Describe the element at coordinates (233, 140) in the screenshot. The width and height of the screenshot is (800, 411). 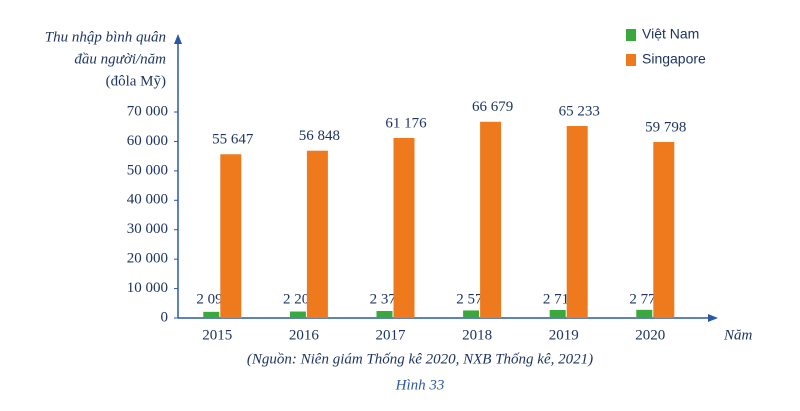
I see `value-label: 55 647` at that location.